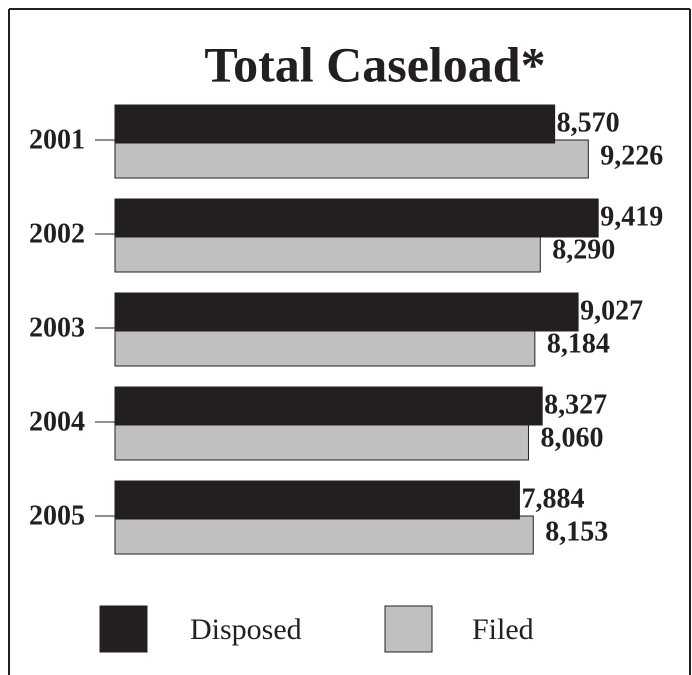 This screenshot has width=692, height=675. What do you see at coordinates (374, 64) in the screenshot?
I see `chart-title: Total Caseload*` at bounding box center [374, 64].